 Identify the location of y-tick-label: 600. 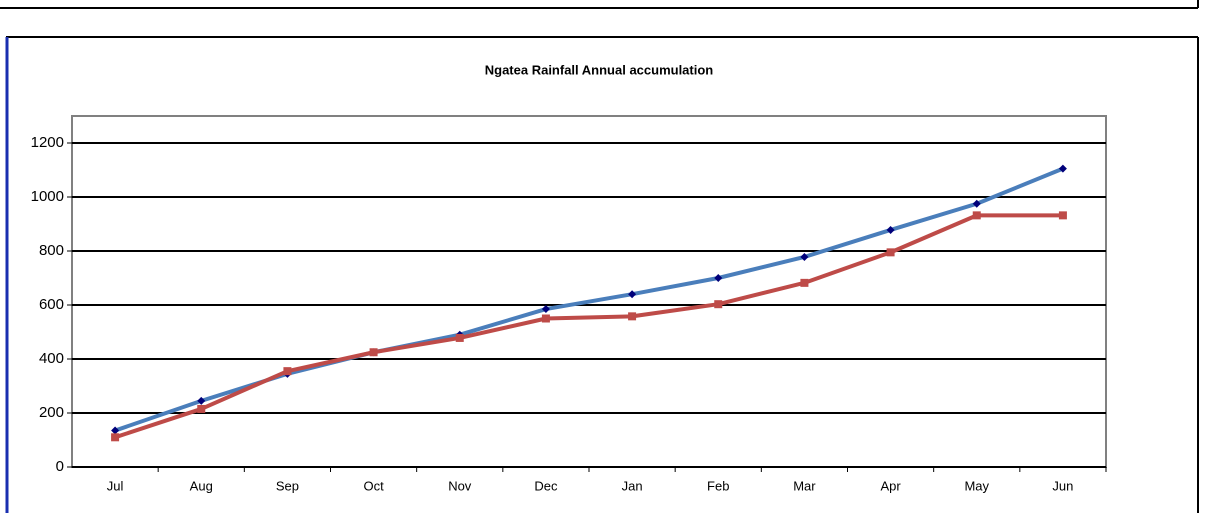
(51, 304).